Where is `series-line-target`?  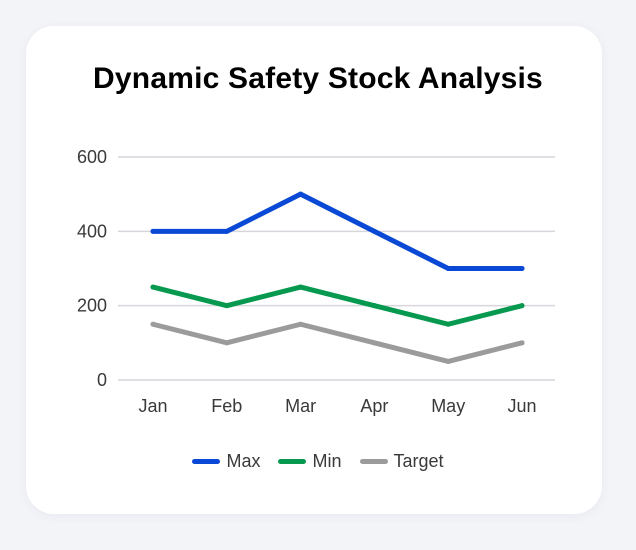 series-line-target is located at coordinates (337, 342).